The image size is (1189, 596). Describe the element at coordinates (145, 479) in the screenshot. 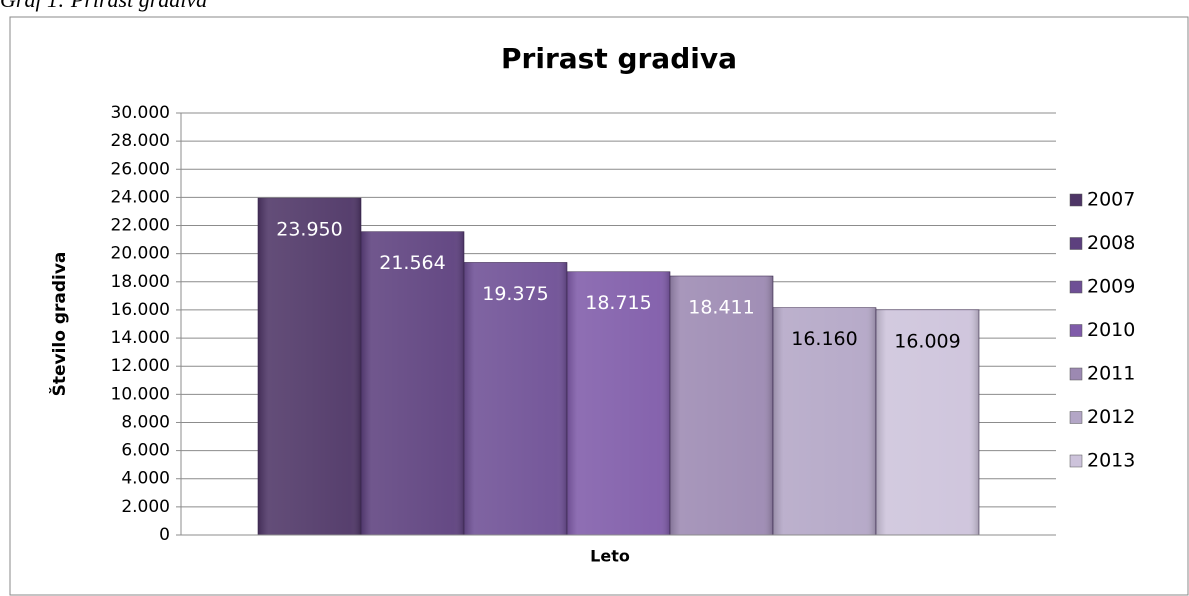

I see `y-tick-label: 4.000` at that location.